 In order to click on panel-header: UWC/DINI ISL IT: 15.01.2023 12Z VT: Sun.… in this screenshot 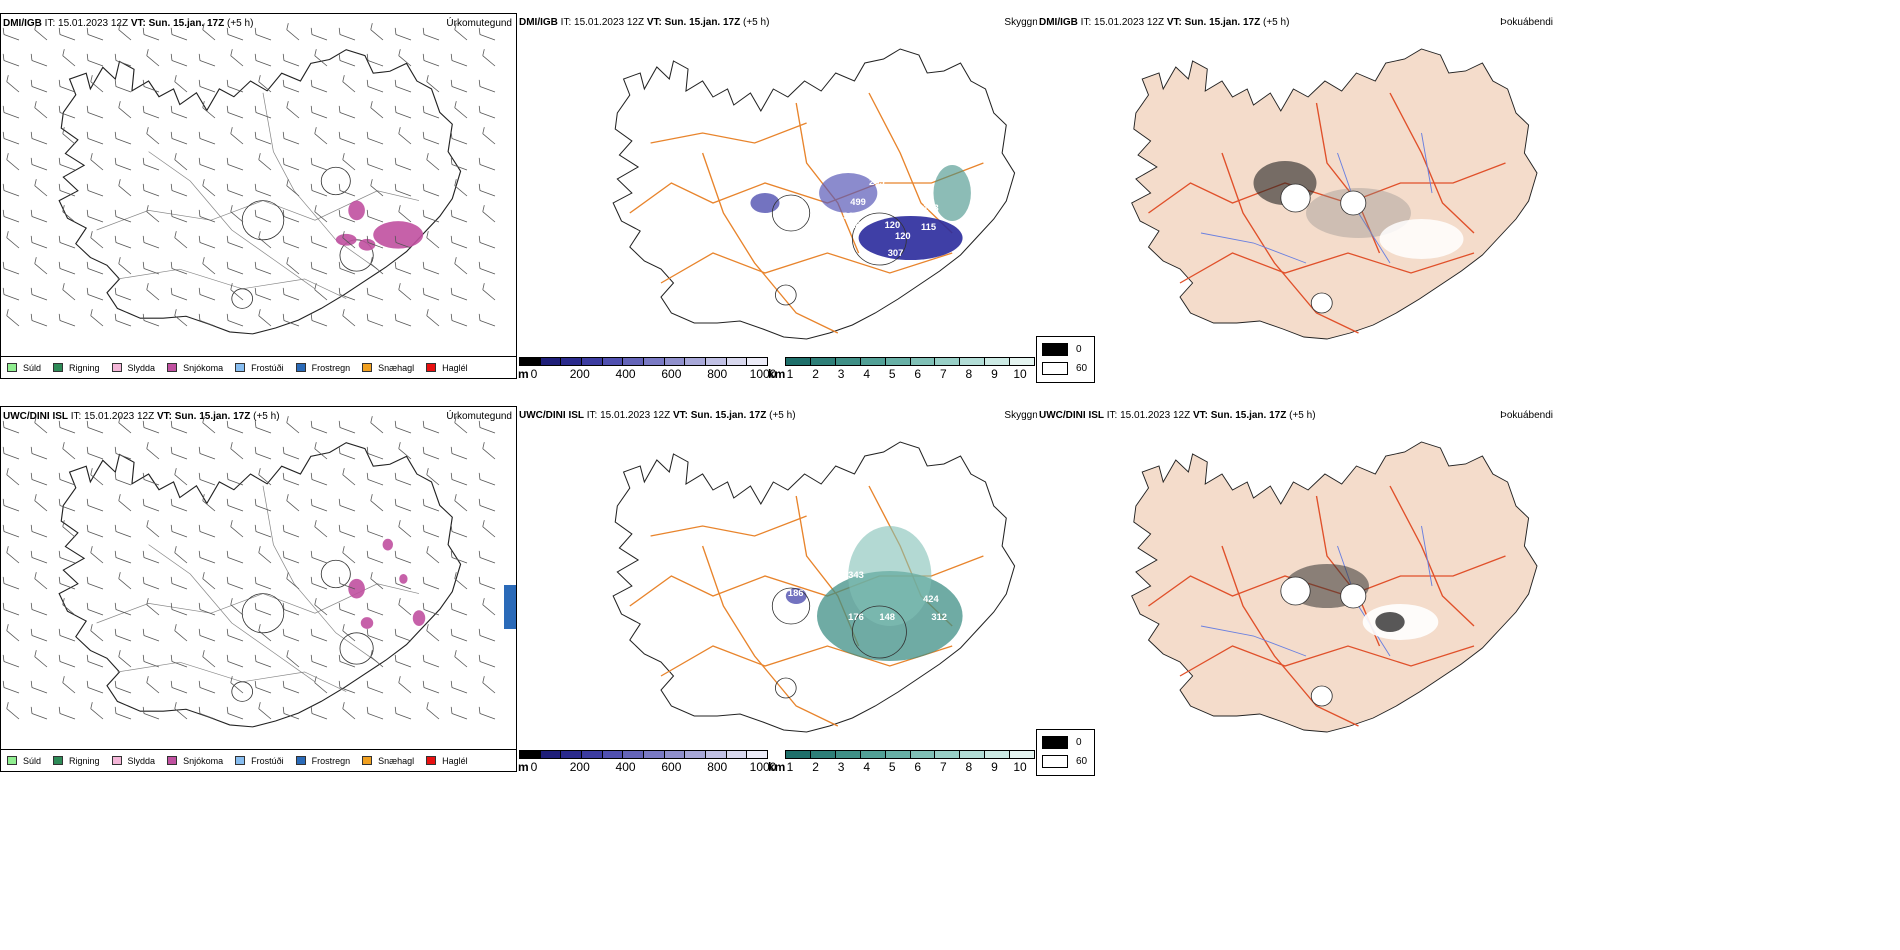, I will do `click(657, 415)`.